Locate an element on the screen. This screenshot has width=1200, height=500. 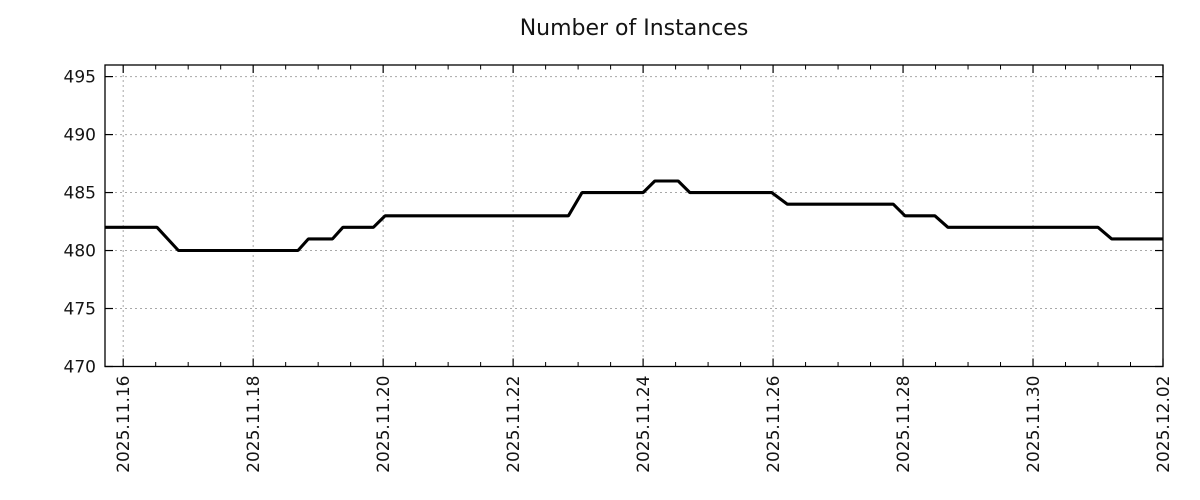
y-axis-tick-label: 495 is located at coordinates (80, 78).